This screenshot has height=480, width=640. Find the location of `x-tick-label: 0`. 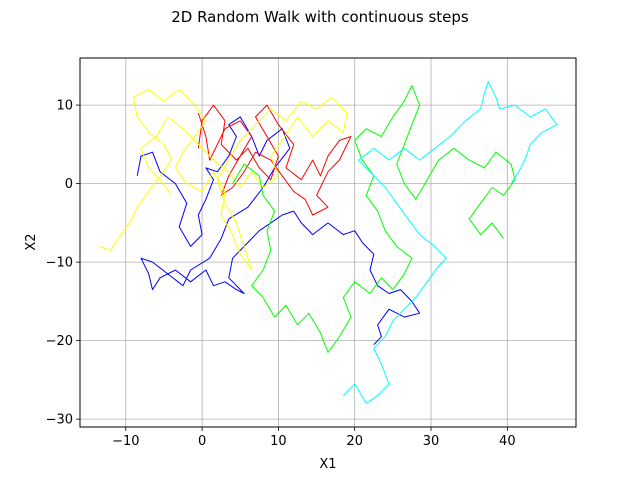

x-tick-label: 0 is located at coordinates (202, 441).